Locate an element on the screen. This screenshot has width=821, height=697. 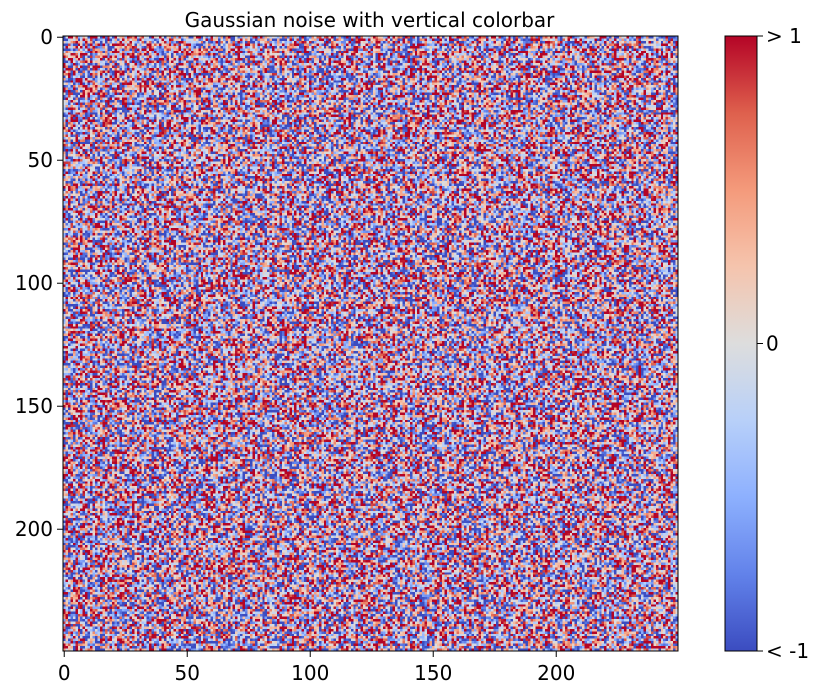
colorbar-gradient is located at coordinates (741, 343).